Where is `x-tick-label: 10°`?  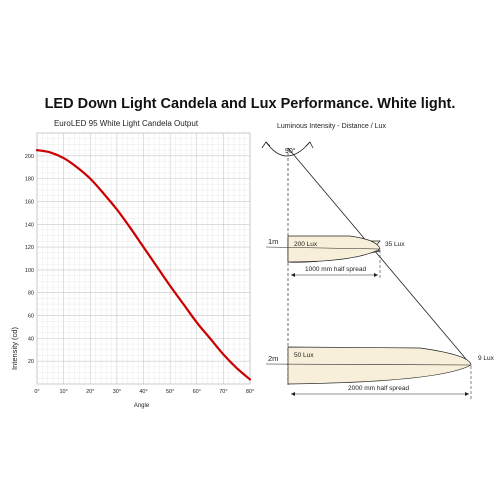
x-tick-label: 10° is located at coordinates (63, 392).